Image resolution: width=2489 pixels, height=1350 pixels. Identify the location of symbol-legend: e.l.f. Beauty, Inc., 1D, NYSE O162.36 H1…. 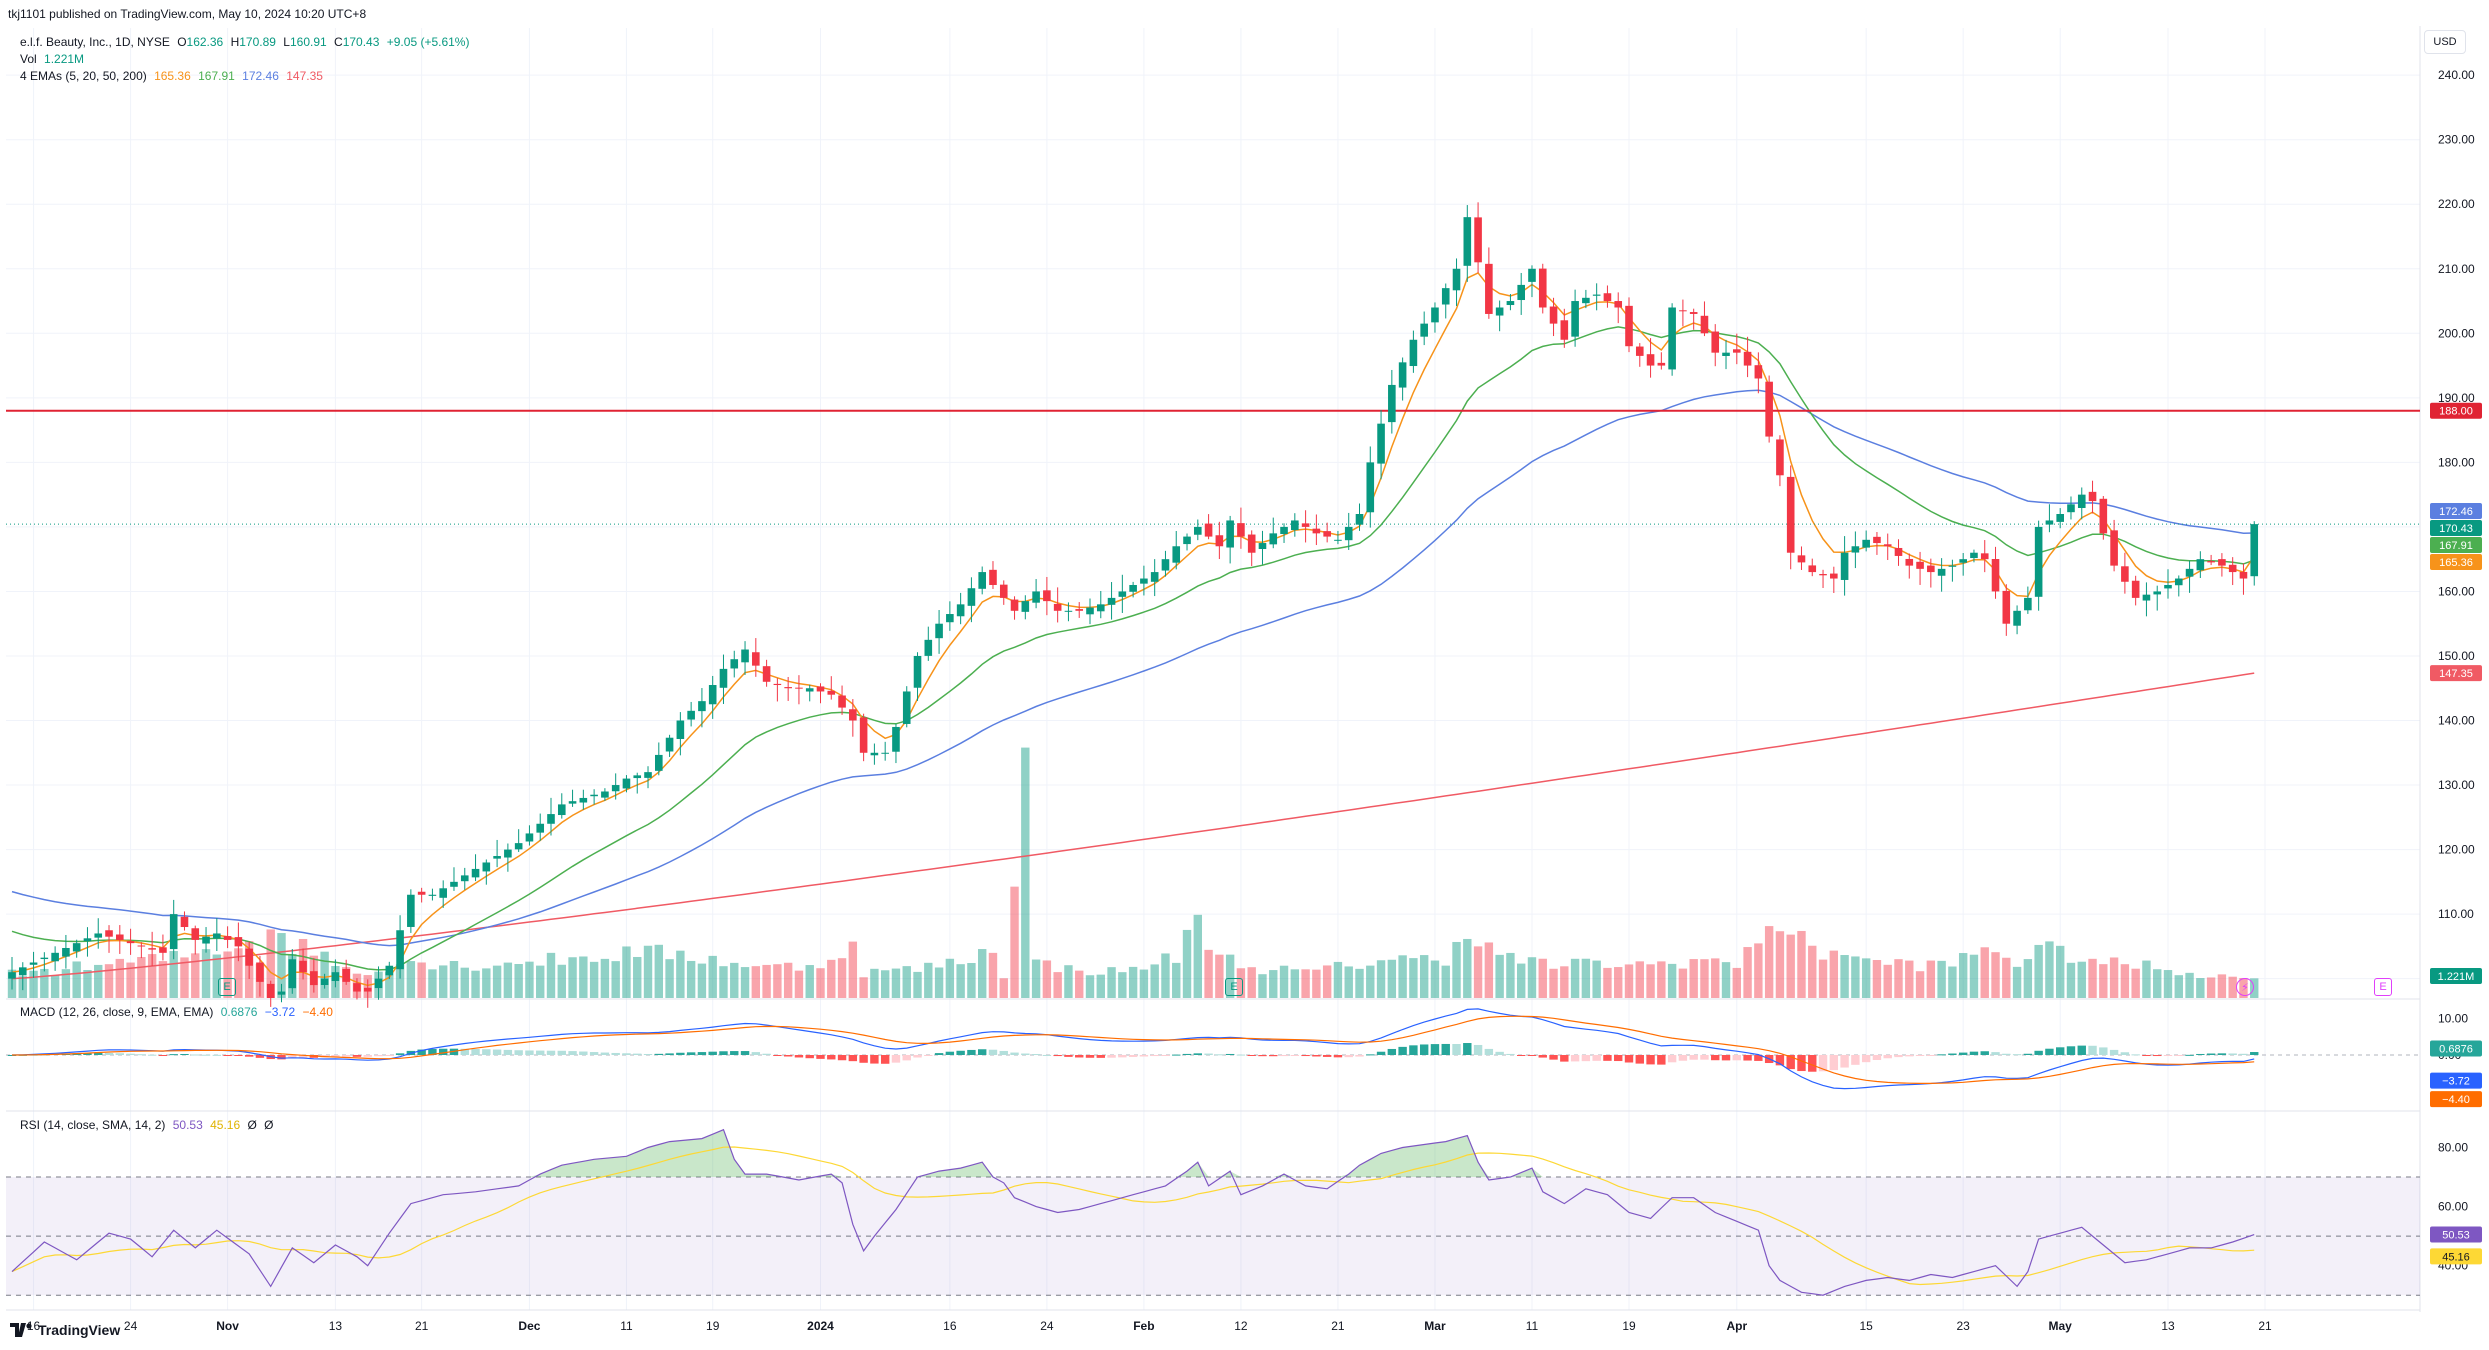
(246, 42).